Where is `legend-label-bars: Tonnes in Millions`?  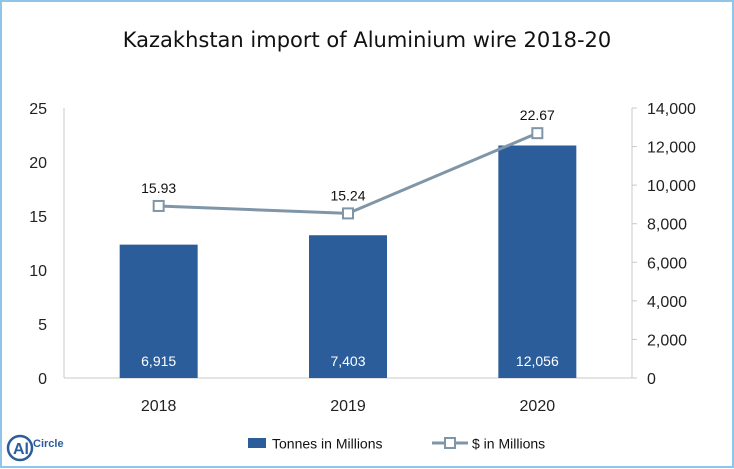
legend-label-bars: Tonnes in Millions is located at coordinates (327, 443).